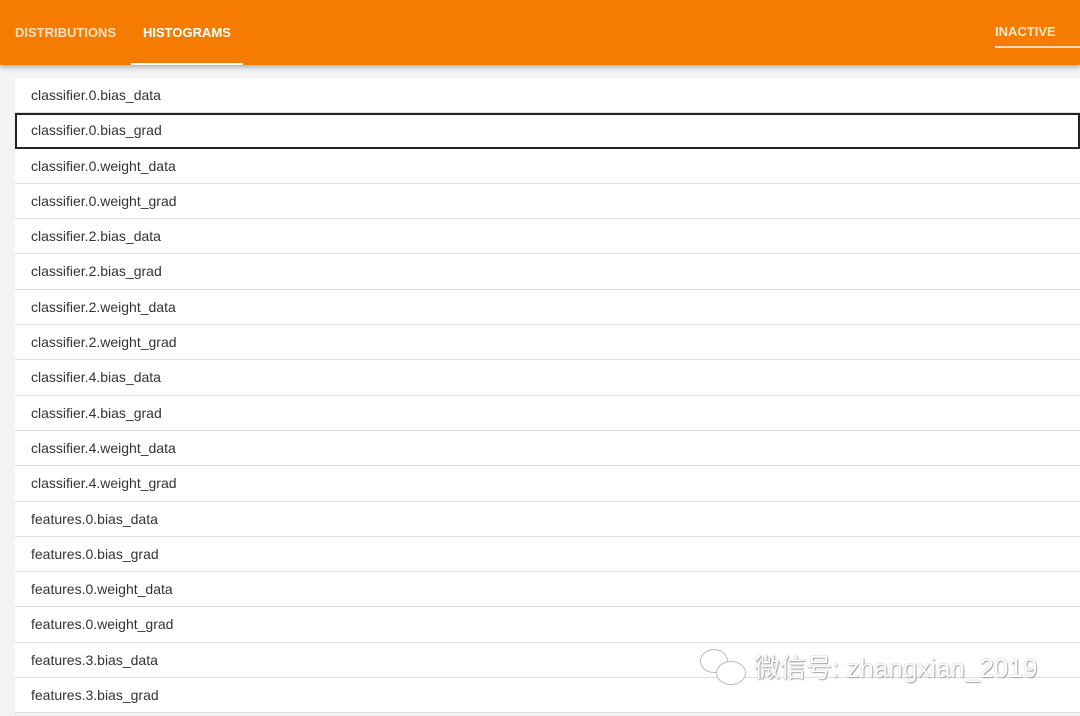 Image resolution: width=1080 pixels, height=716 pixels. I want to click on tag-list-item: classifier.2.weight_grad, so click(547, 343).